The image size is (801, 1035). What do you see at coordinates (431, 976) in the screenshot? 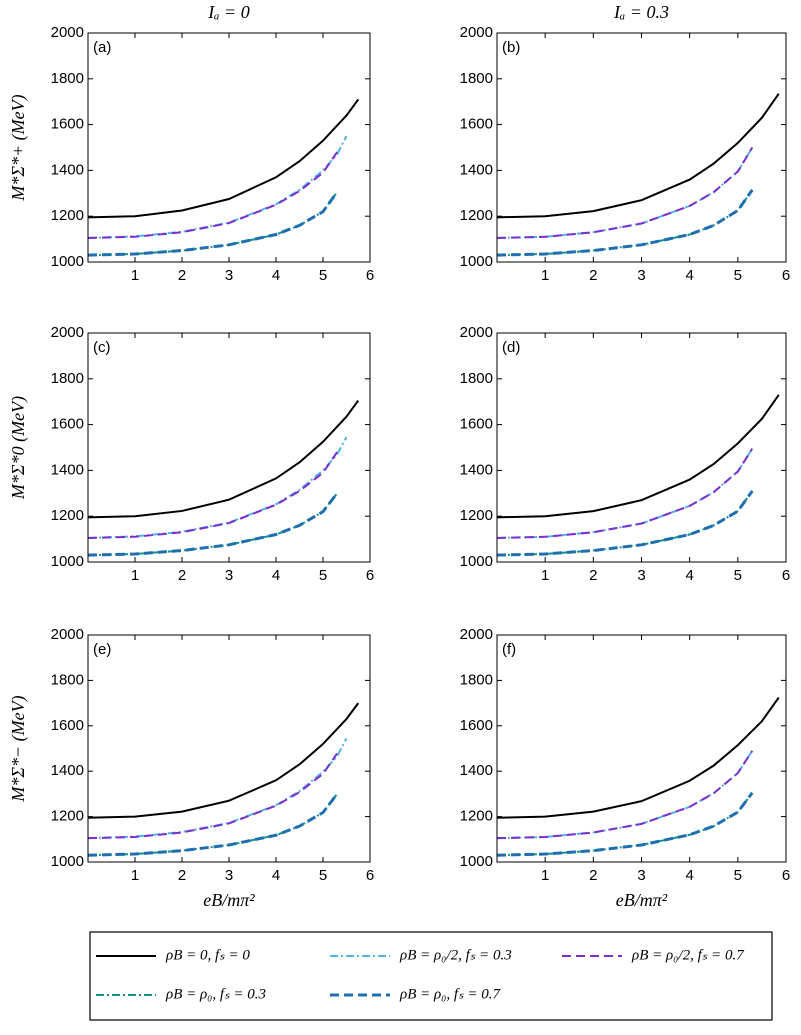
I see `legend-box` at bounding box center [431, 976].